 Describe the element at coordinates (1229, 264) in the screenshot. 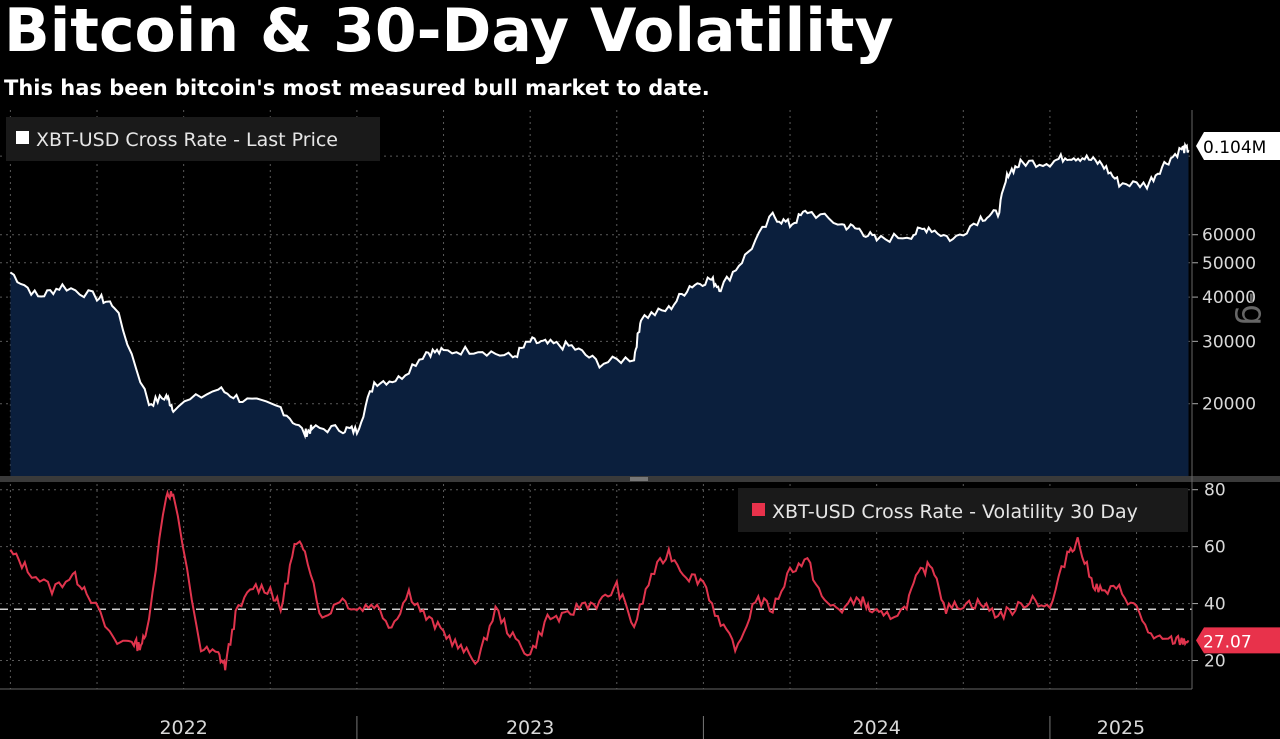

I see `price-tick-label: 50000` at that location.